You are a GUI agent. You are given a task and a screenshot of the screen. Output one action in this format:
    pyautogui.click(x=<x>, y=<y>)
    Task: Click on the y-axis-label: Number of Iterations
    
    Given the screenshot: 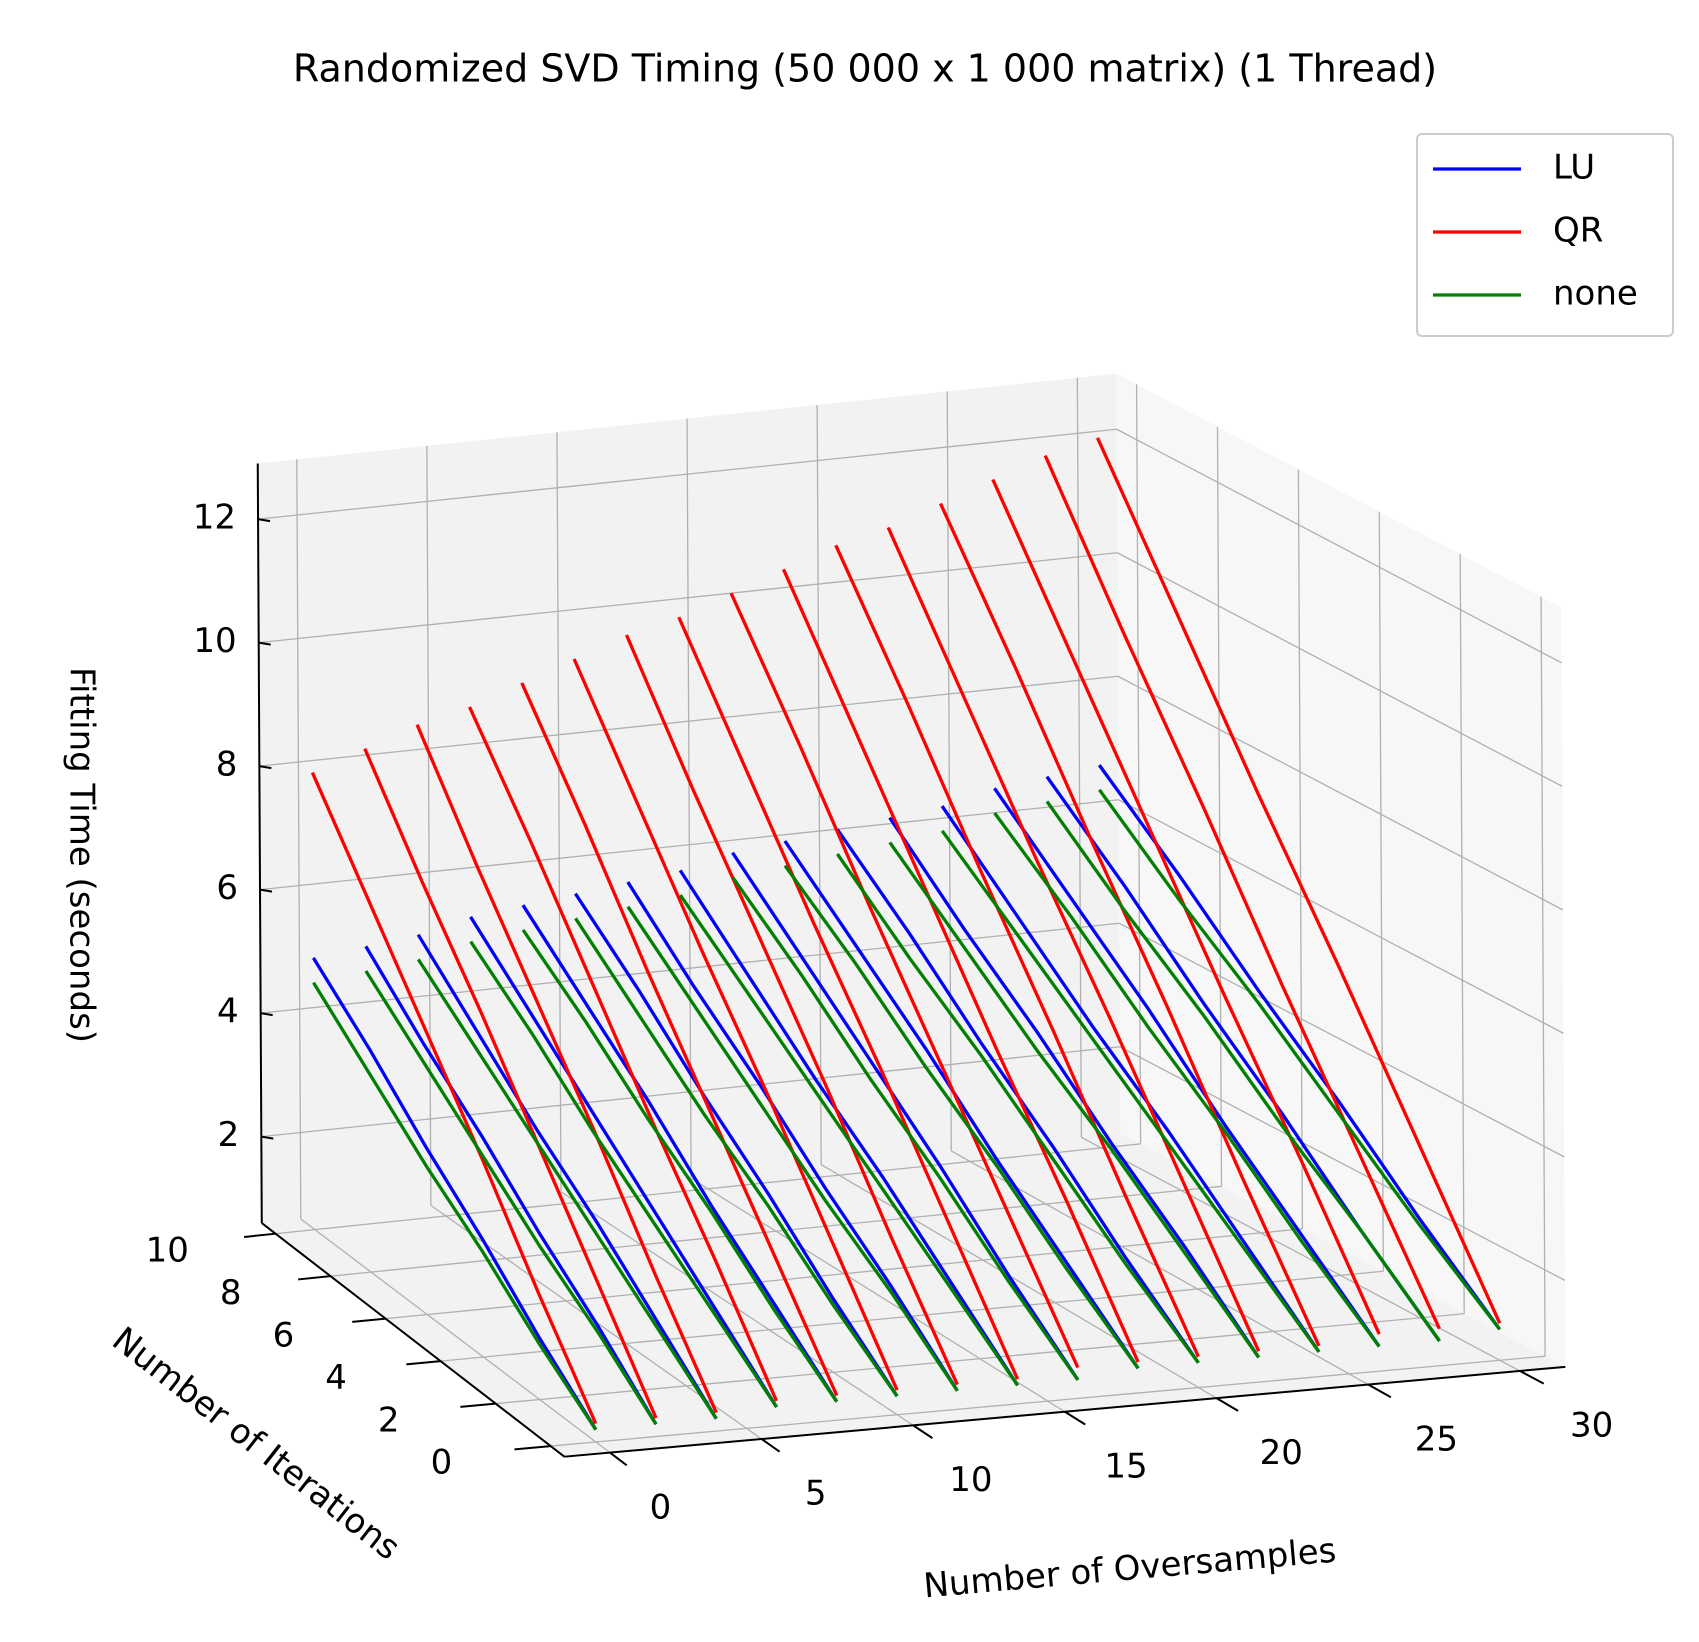 What is the action you would take?
    pyautogui.click(x=256, y=1443)
    